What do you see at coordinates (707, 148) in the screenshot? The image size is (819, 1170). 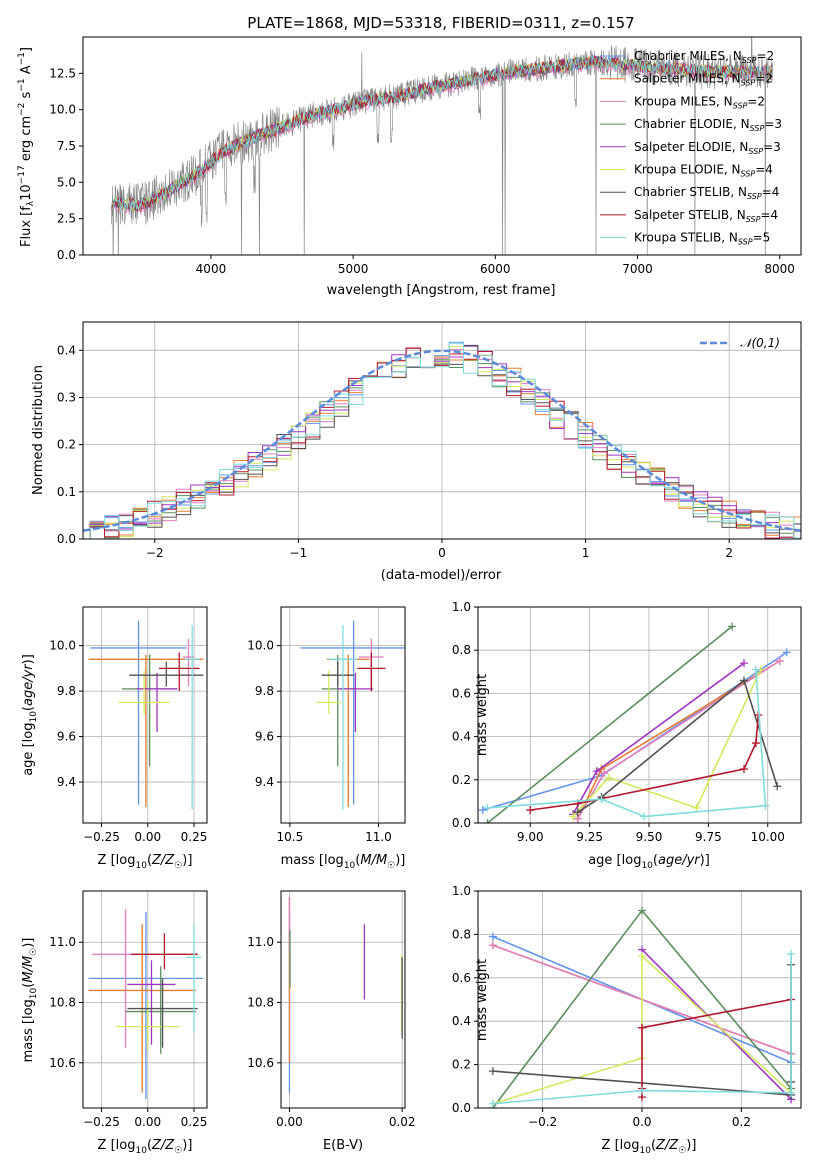 I see `legend-label-4: Salpeter ELODIE, NSSP=3` at bounding box center [707, 148].